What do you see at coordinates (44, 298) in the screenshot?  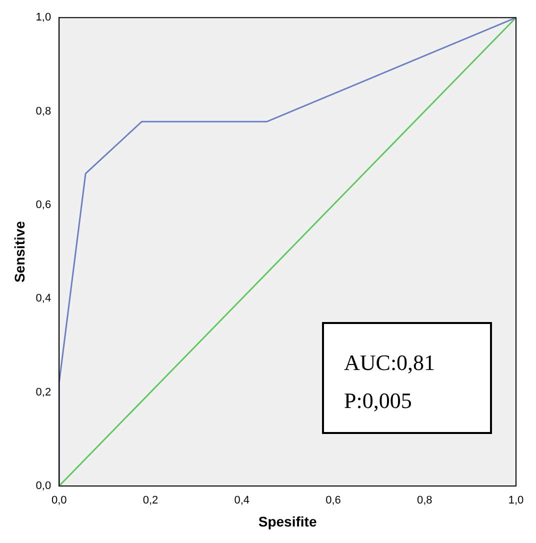 I see `y-tick-label: 0,4` at bounding box center [44, 298].